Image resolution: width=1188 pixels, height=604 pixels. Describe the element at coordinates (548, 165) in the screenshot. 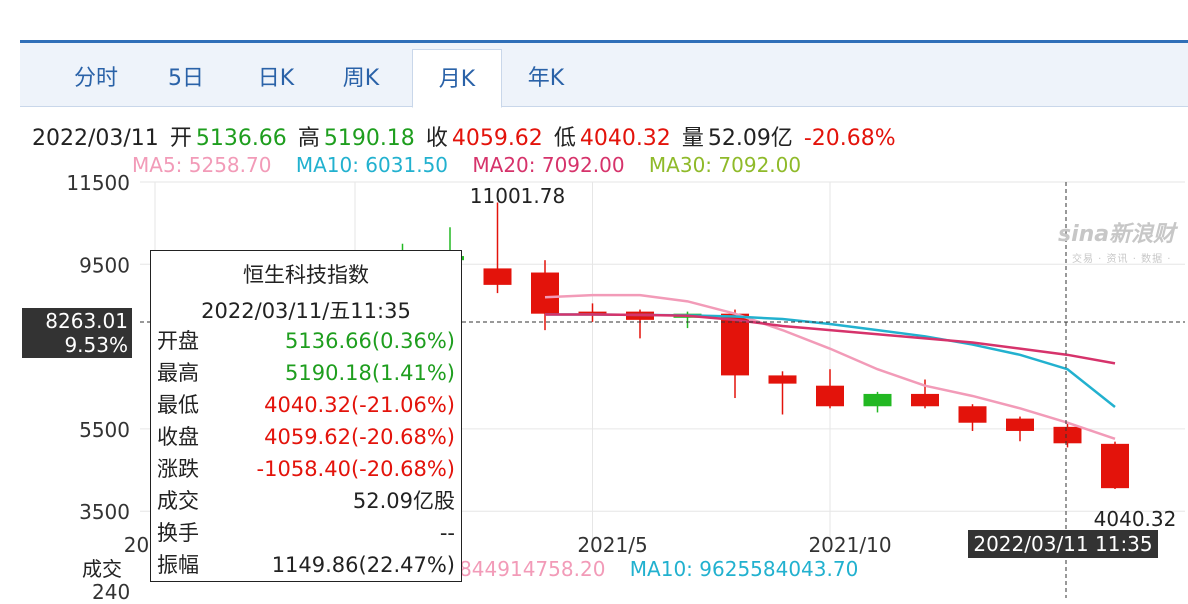

I see `ma20-legend: MA20: 7092.00` at that location.